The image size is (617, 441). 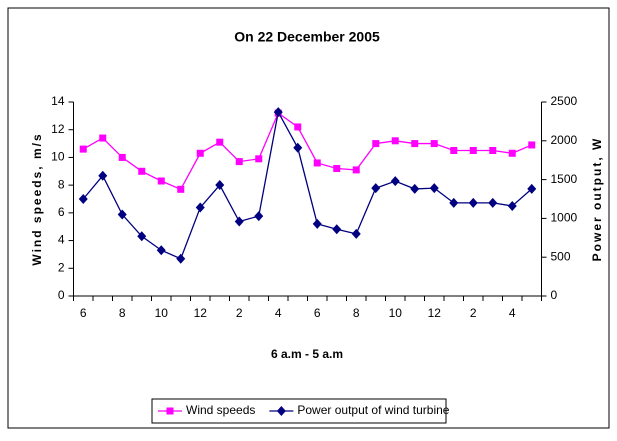 I want to click on y-tick-label: 2, so click(x=61, y=267).